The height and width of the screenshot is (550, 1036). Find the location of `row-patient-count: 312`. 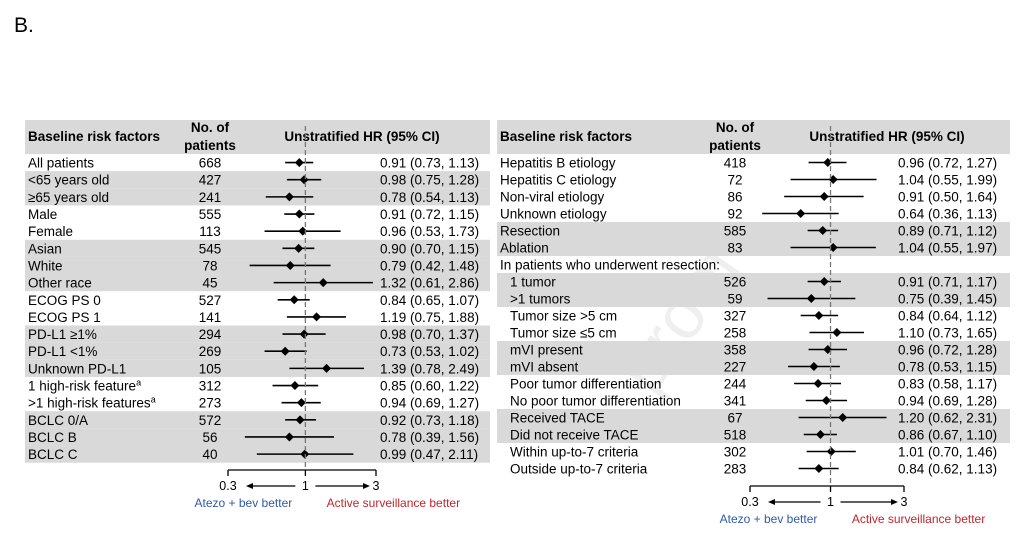

row-patient-count: 312 is located at coordinates (210, 386).